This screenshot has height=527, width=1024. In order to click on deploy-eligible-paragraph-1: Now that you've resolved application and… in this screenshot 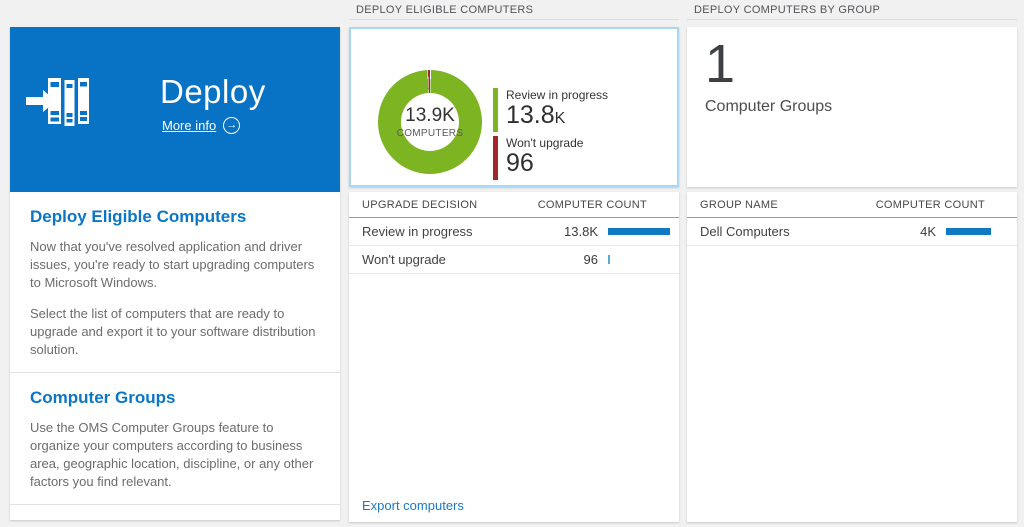, I will do `click(172, 264)`.